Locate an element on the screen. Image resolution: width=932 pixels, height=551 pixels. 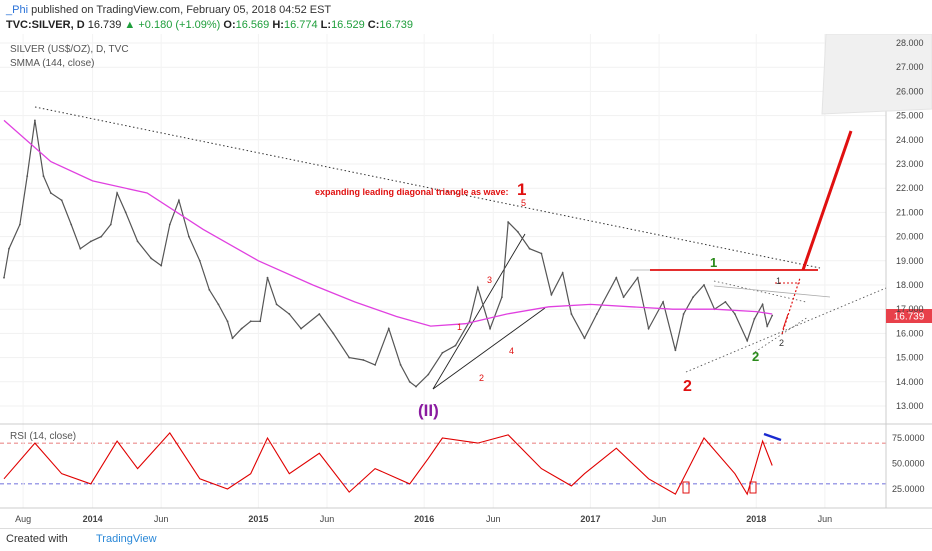
rsi-tick-label: 50.0000 is located at coordinates (908, 464).